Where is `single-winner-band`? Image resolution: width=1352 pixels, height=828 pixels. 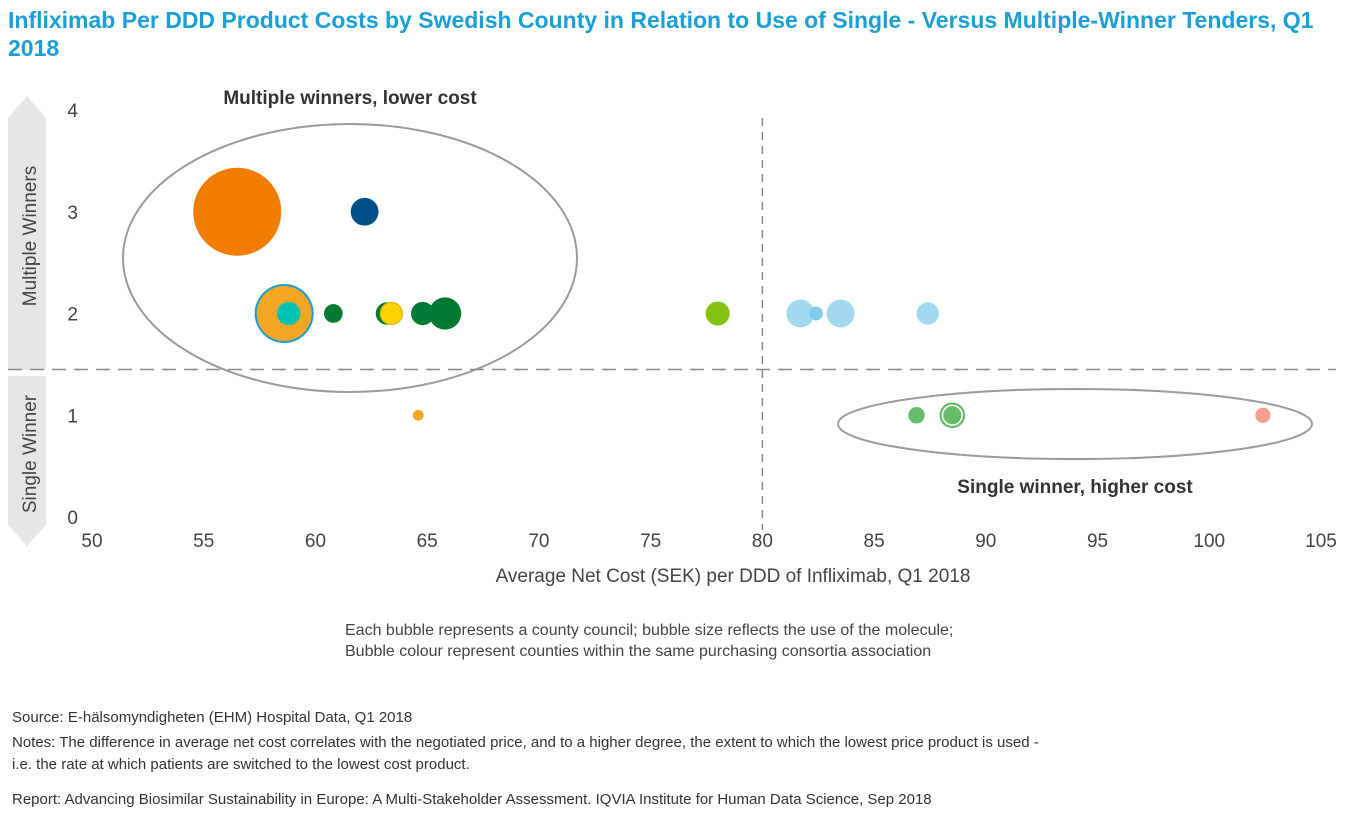 single-winner-band is located at coordinates (27, 461).